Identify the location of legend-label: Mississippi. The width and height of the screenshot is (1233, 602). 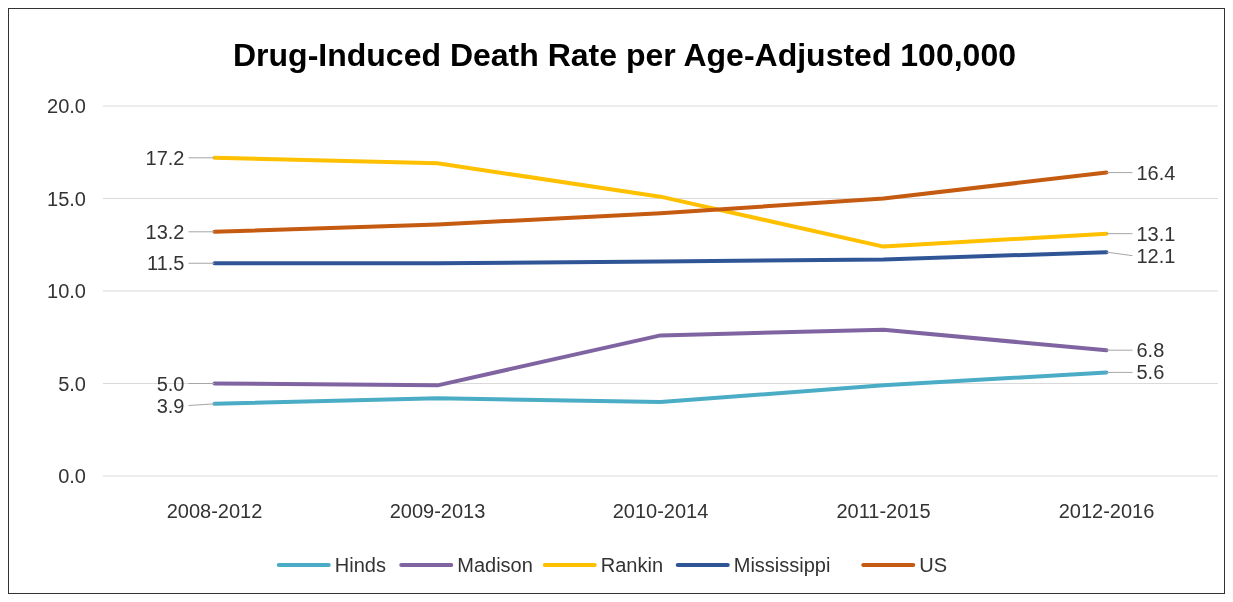
(782, 565).